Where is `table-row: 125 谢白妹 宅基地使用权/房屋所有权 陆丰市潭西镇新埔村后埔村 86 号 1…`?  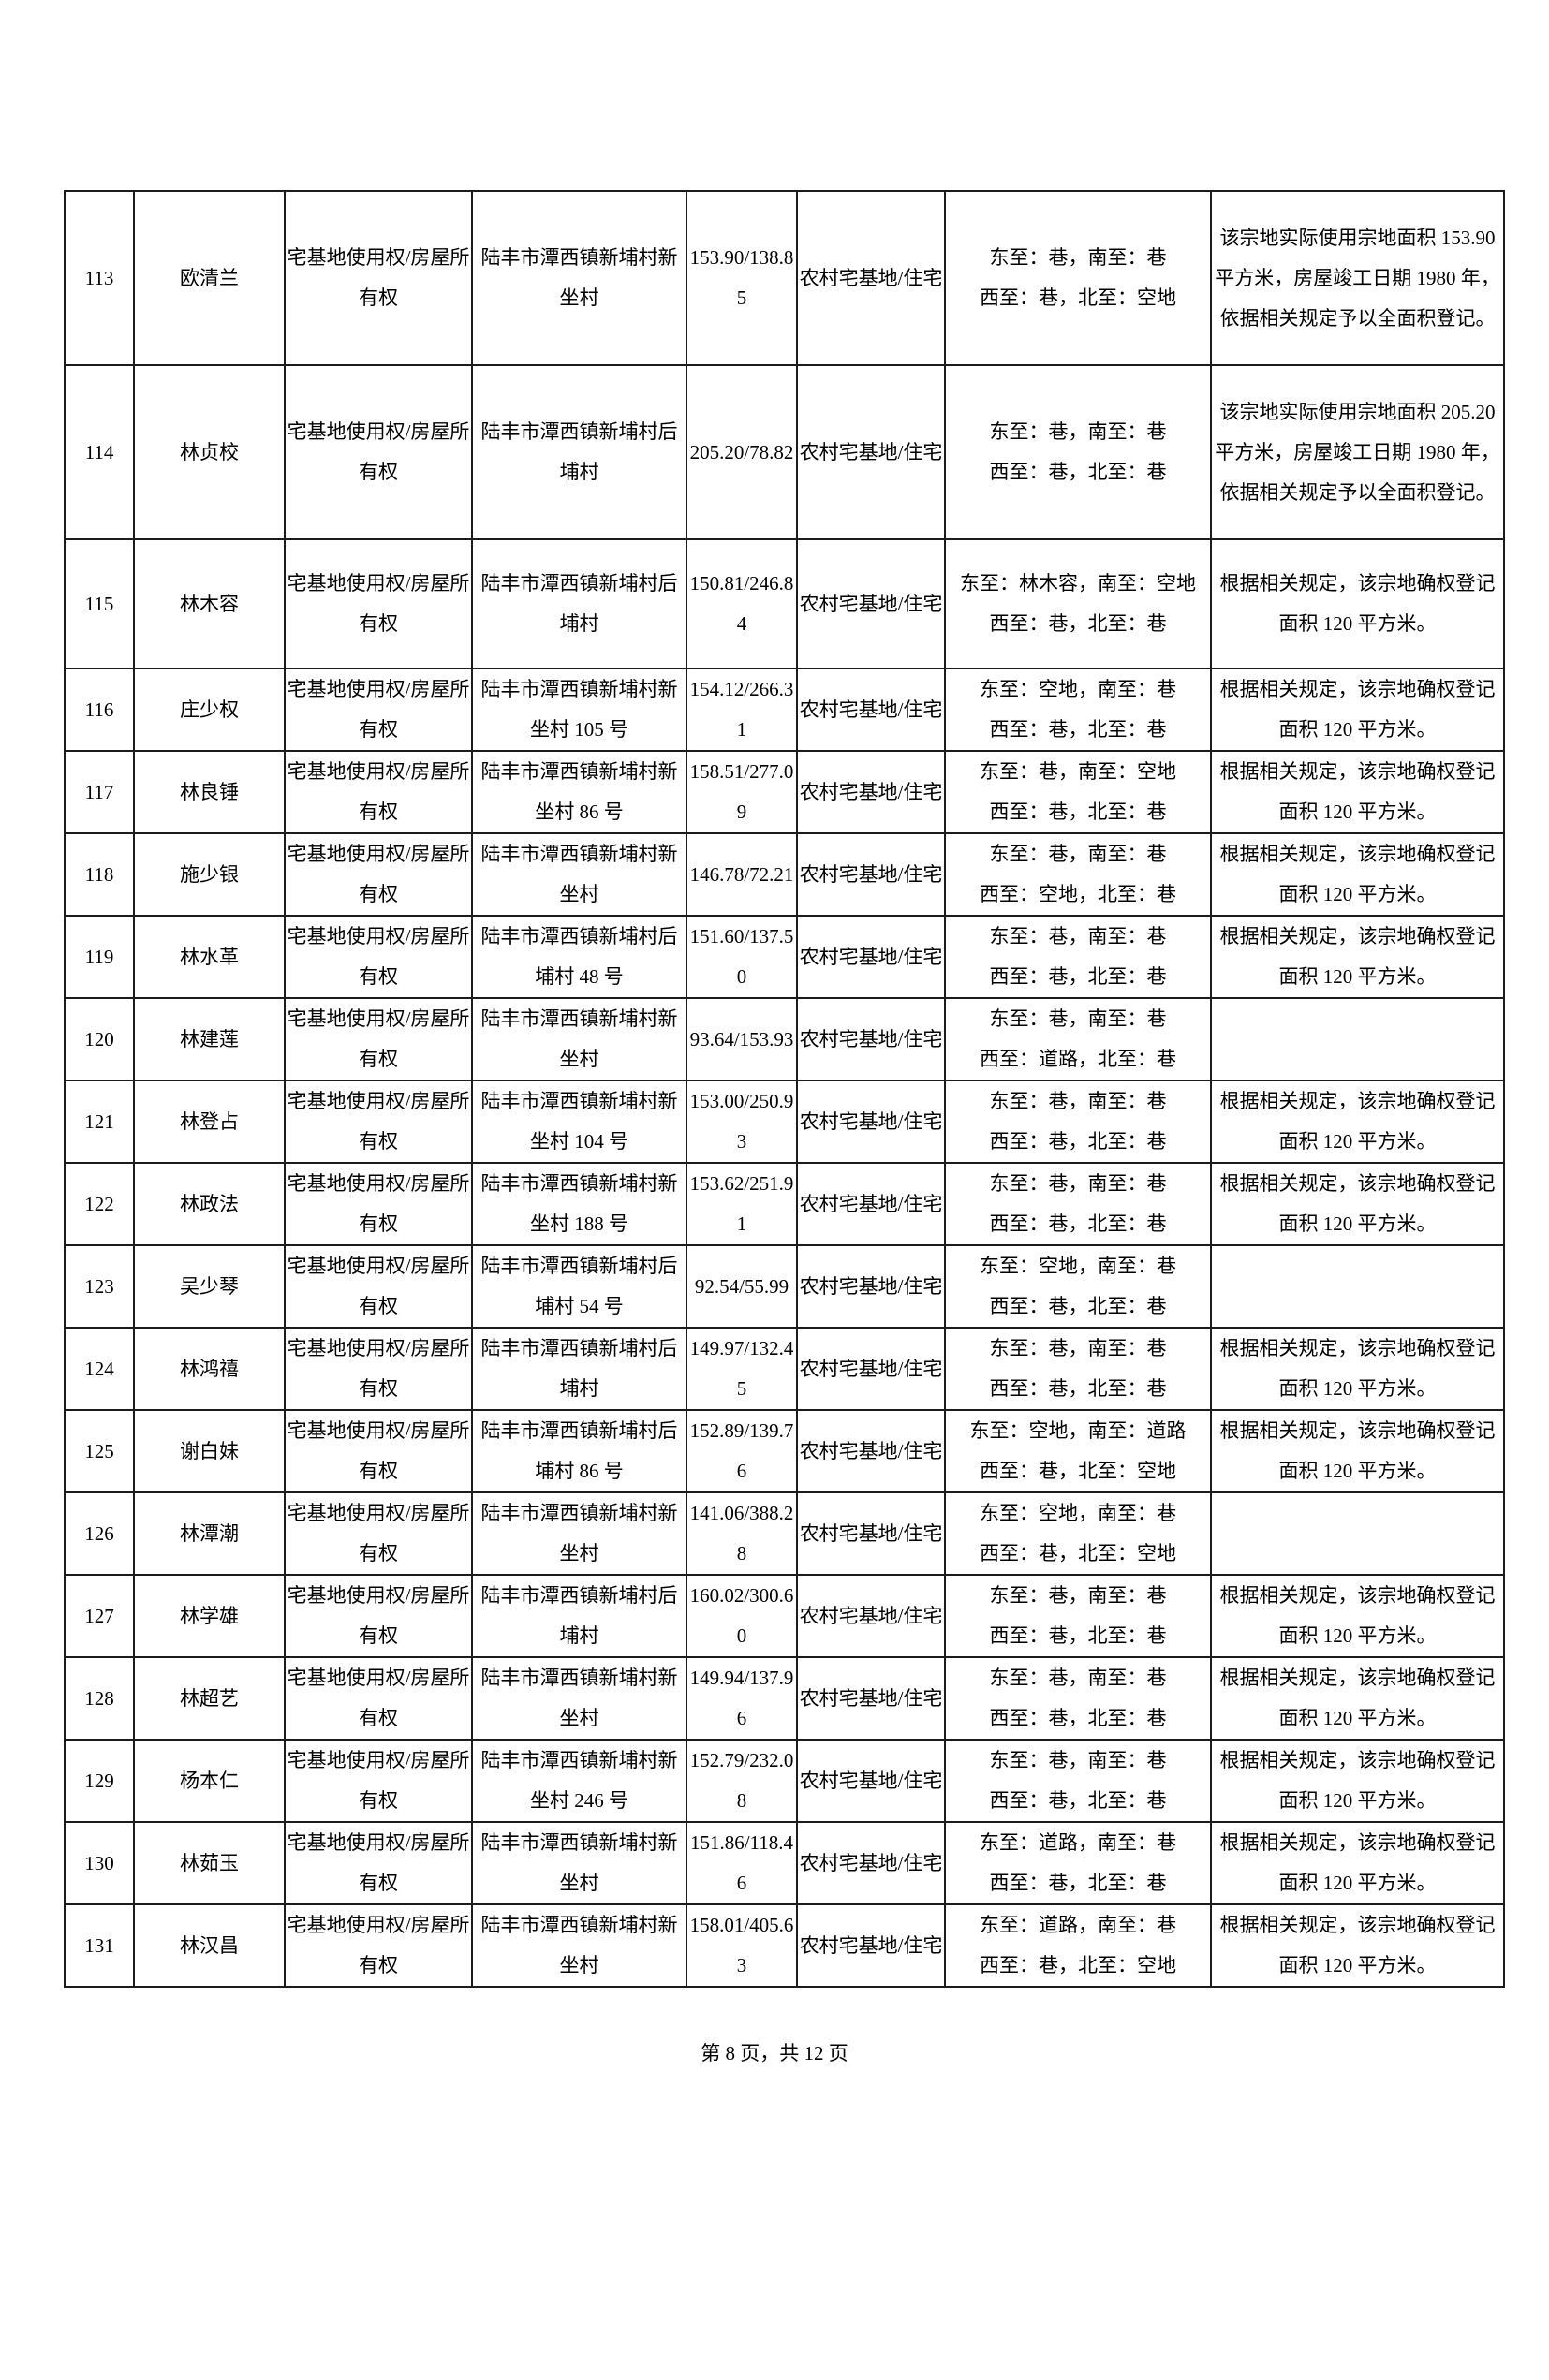 table-row: 125 谢白妹 宅基地使用权/房屋所有权 陆丰市潭西镇新埔村后埔村 86 号 1… is located at coordinates (784, 1451).